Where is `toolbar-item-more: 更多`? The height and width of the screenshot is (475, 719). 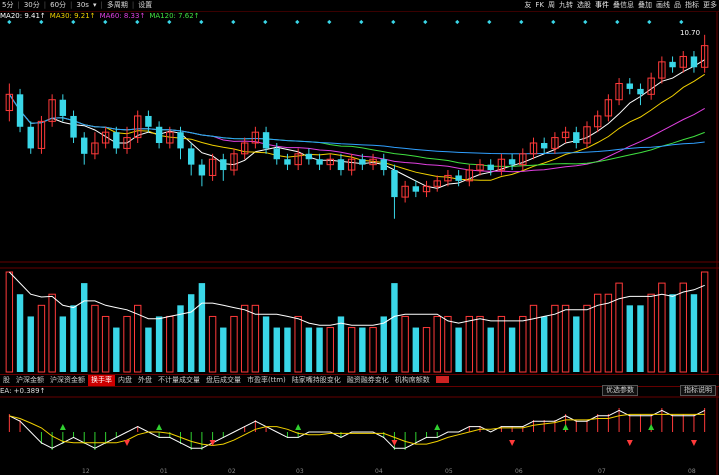
toolbar-item-more: 更多 is located at coordinates (710, 5).